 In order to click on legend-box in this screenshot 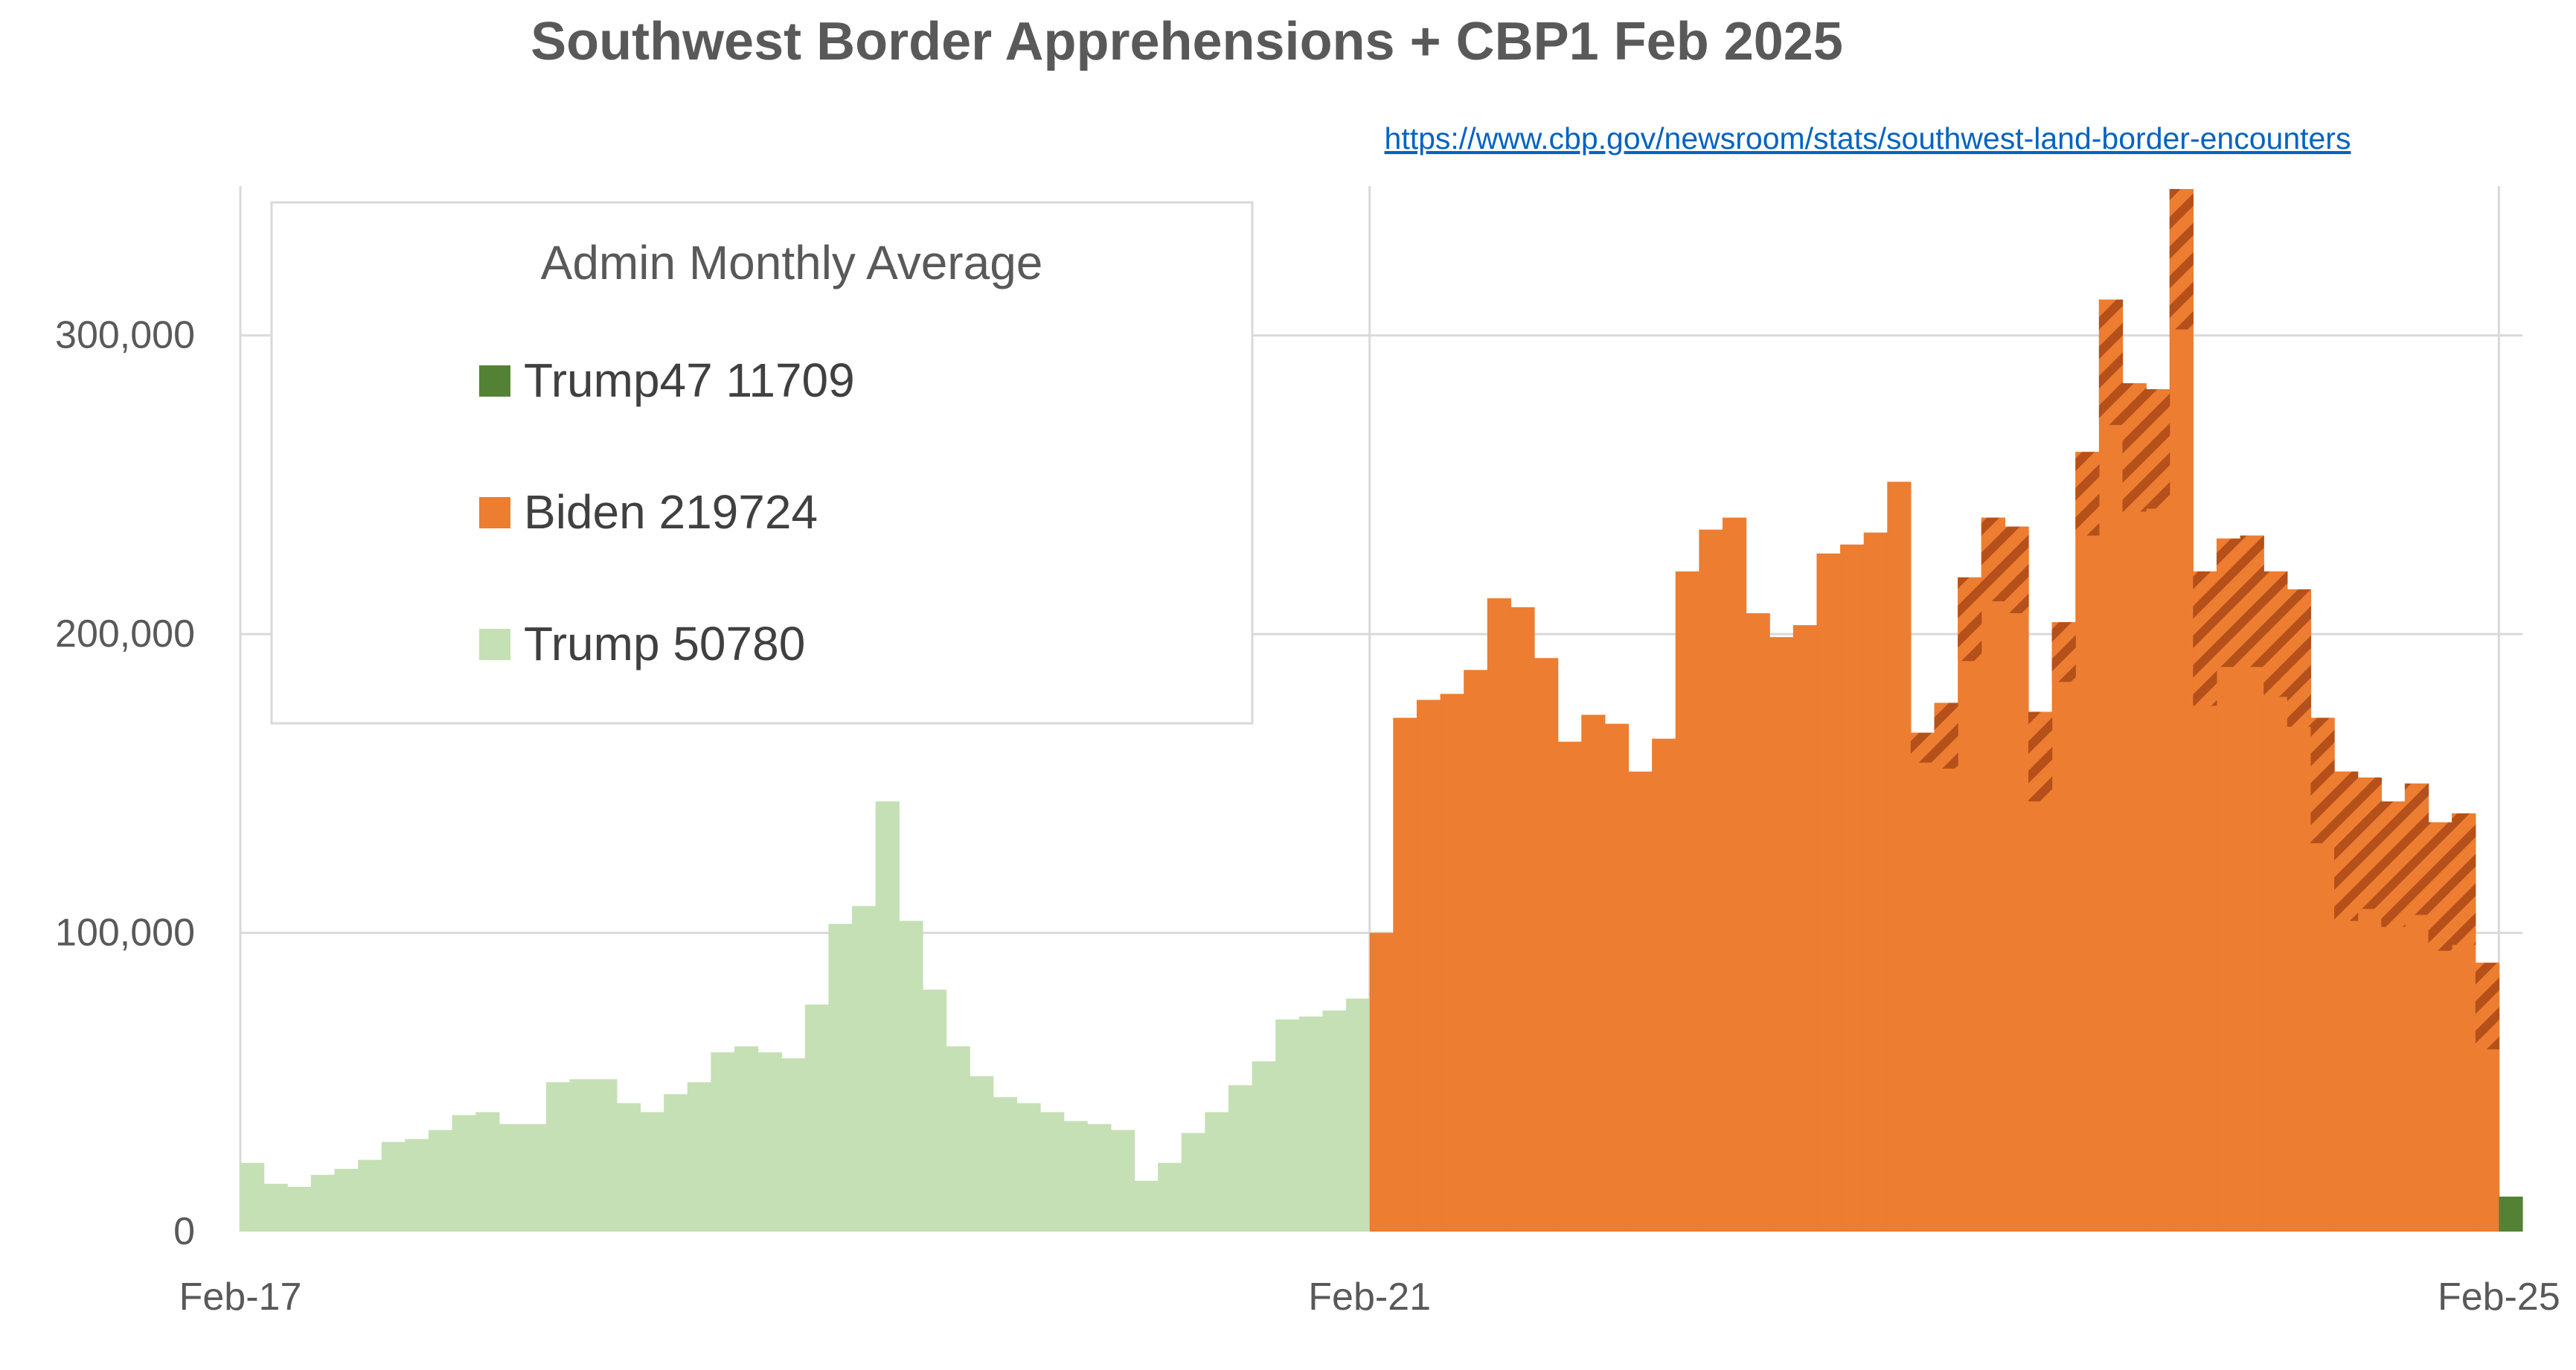, I will do `click(762, 463)`.